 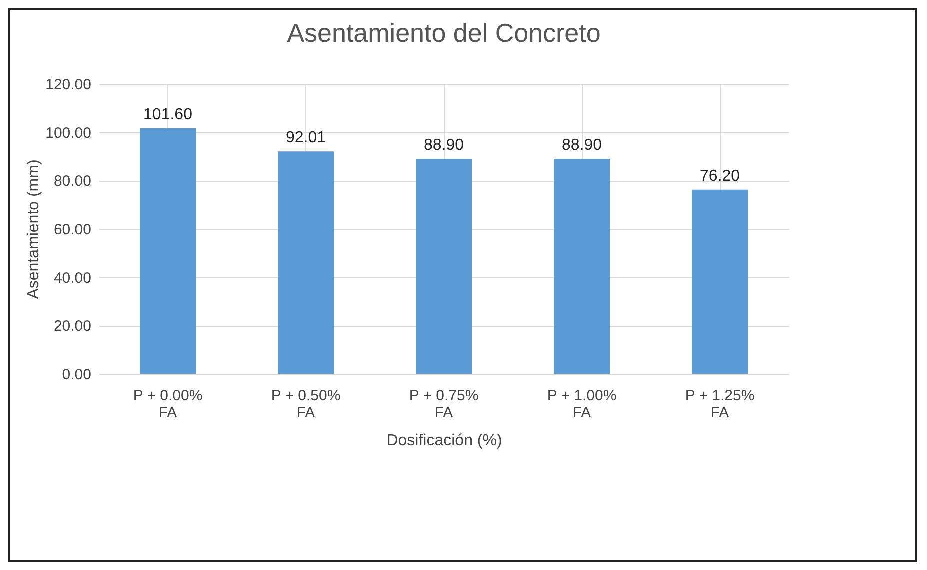 I want to click on y-tick-label: 0.00, so click(x=77, y=375).